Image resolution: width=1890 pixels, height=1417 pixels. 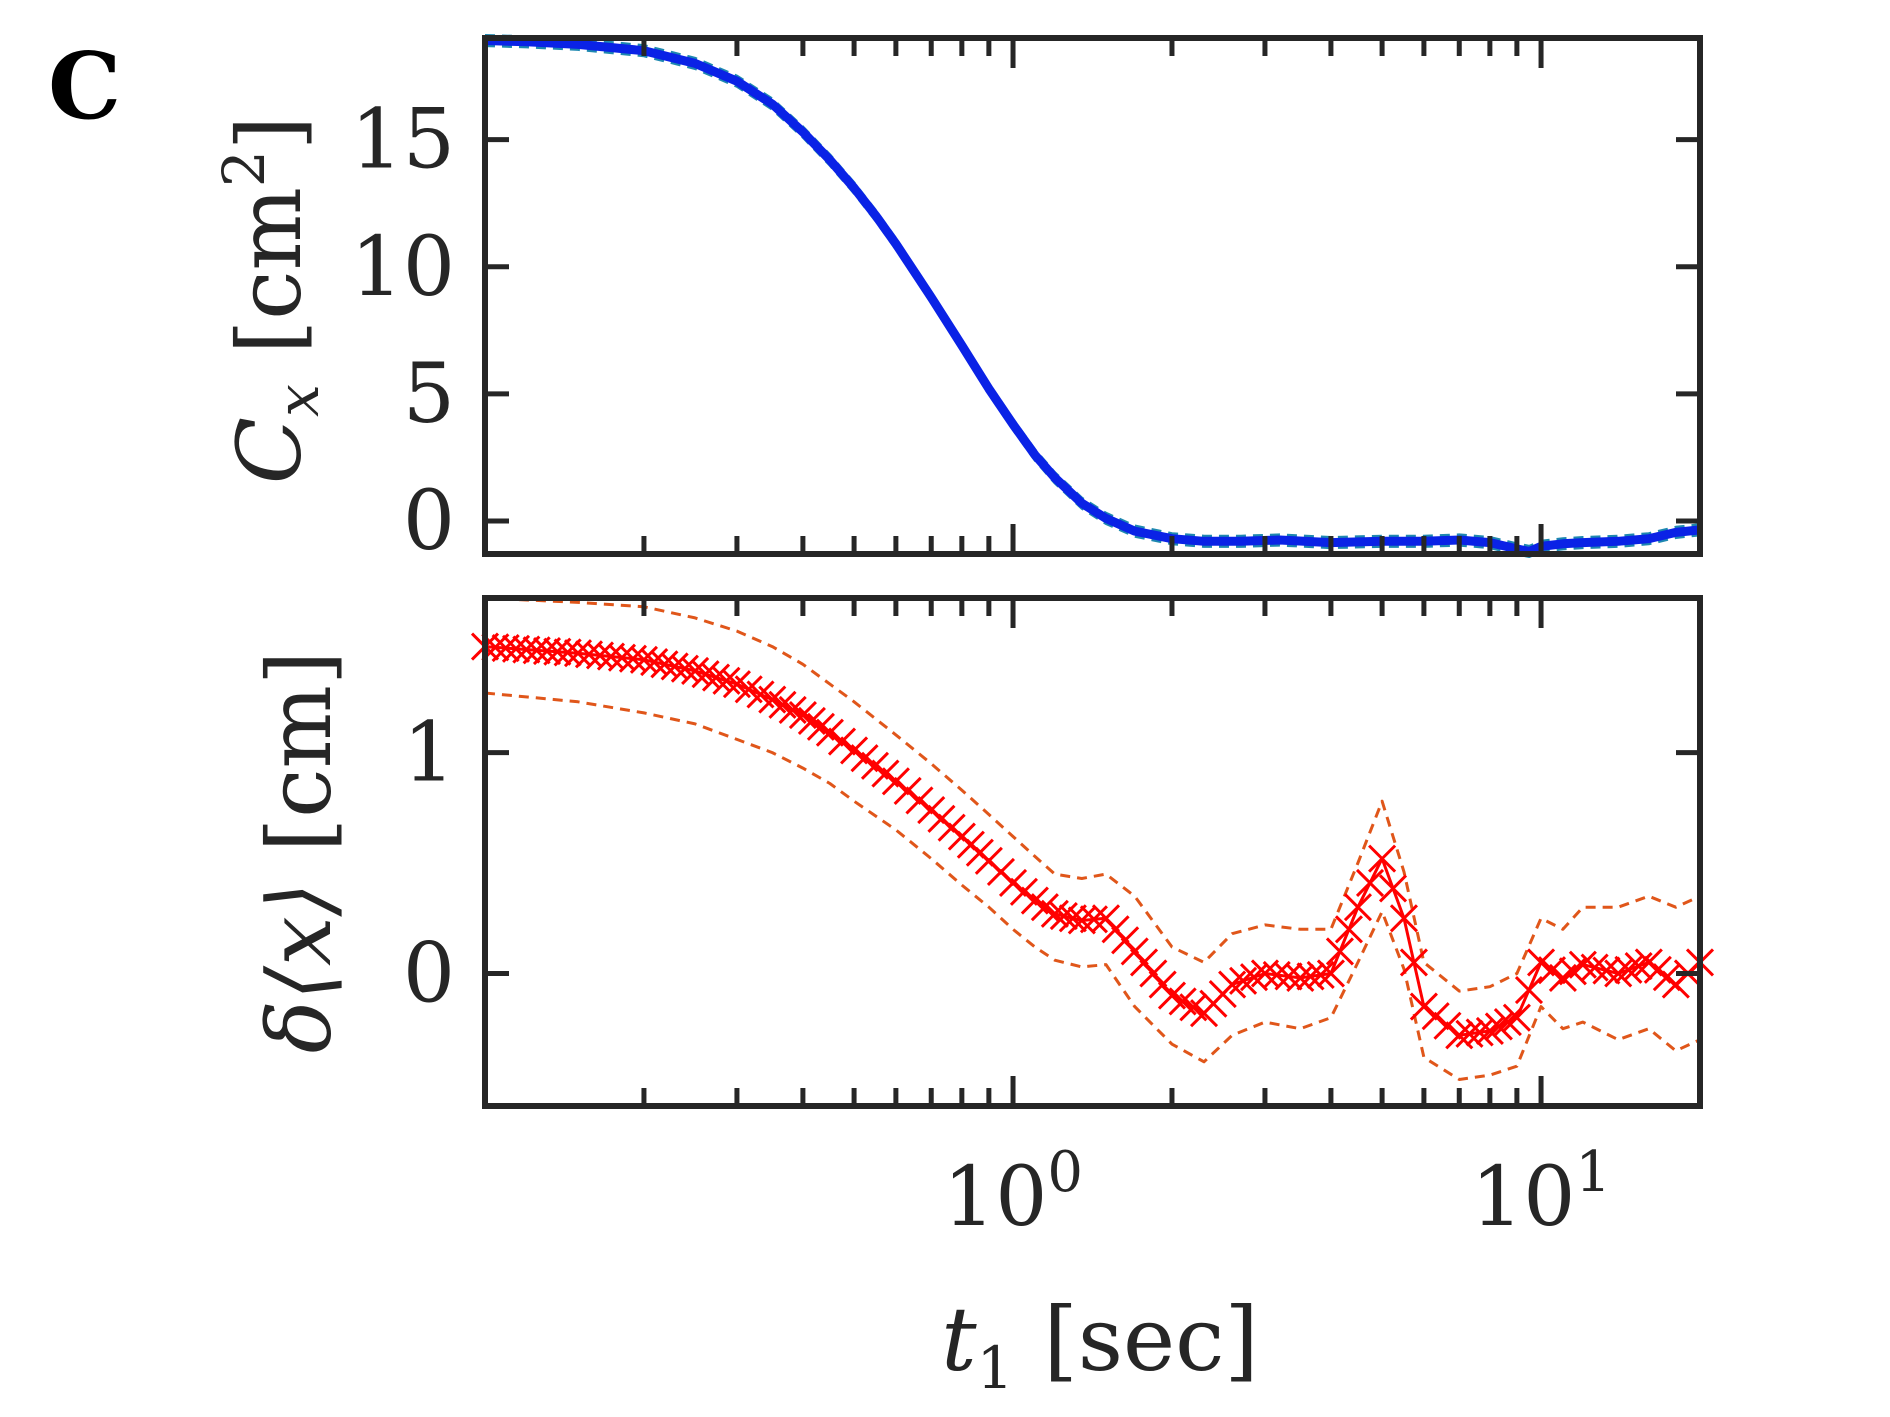 I want to click on top-ylabel-main: C, so click(x=269, y=450).